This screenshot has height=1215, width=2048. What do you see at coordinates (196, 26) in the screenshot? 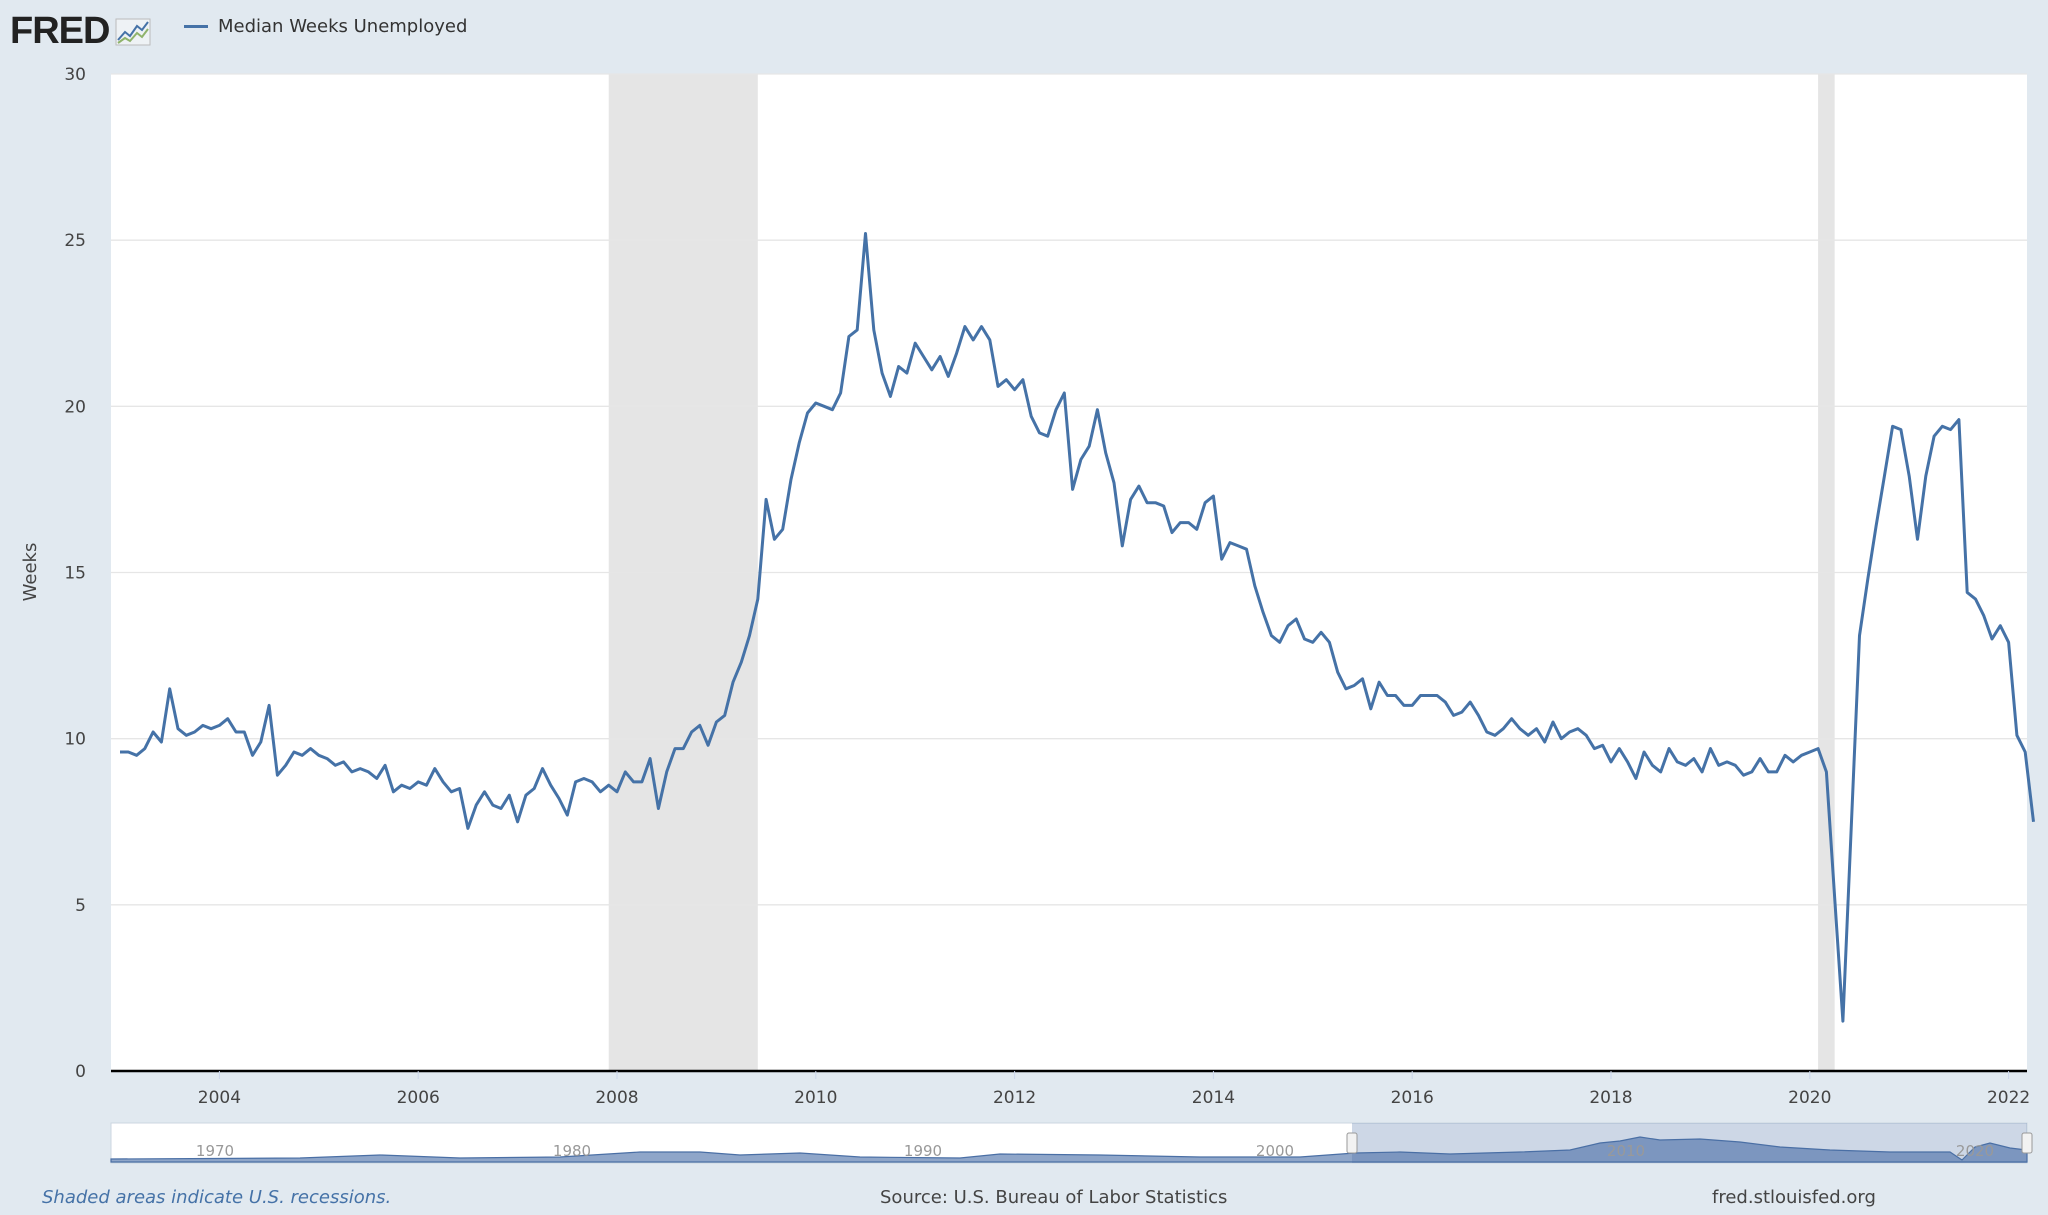
I see `legend-swatch` at bounding box center [196, 26].